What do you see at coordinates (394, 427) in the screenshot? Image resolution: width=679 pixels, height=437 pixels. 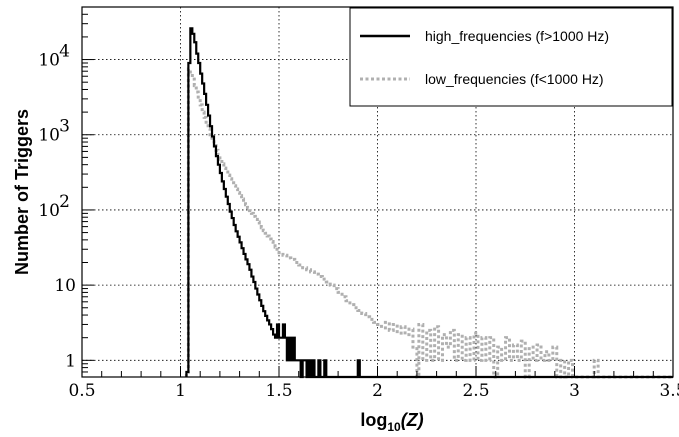 I see `x-axis-title-sub: 10` at bounding box center [394, 427].